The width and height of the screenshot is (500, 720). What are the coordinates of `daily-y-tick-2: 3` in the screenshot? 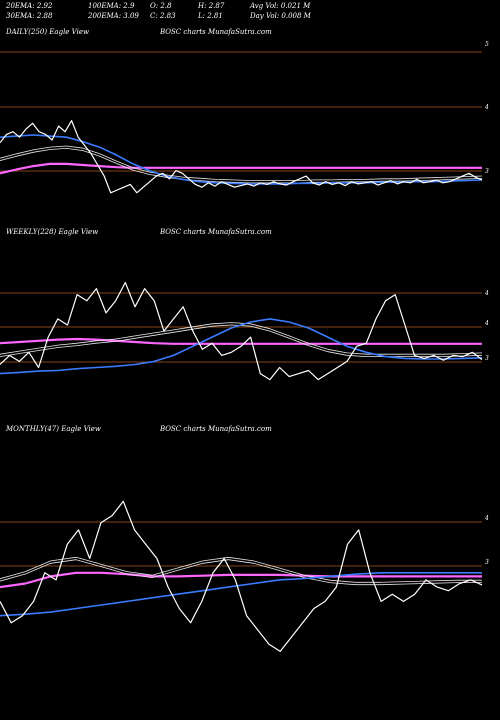 It's located at (487, 171).